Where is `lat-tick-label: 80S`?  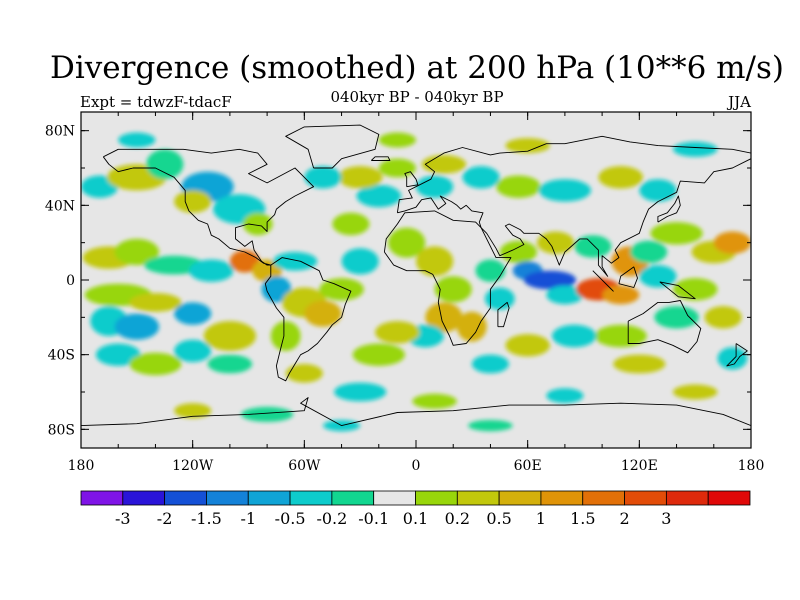 lat-tick-label: 80S is located at coordinates (61, 430).